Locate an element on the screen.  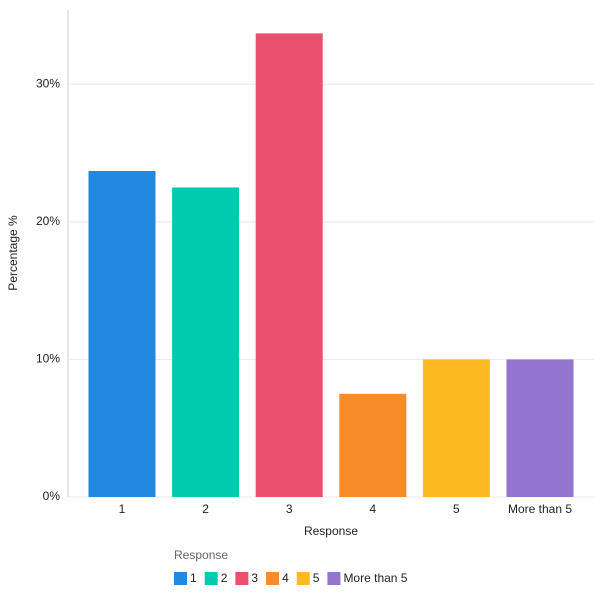
legend-label: 4 is located at coordinates (285, 578).